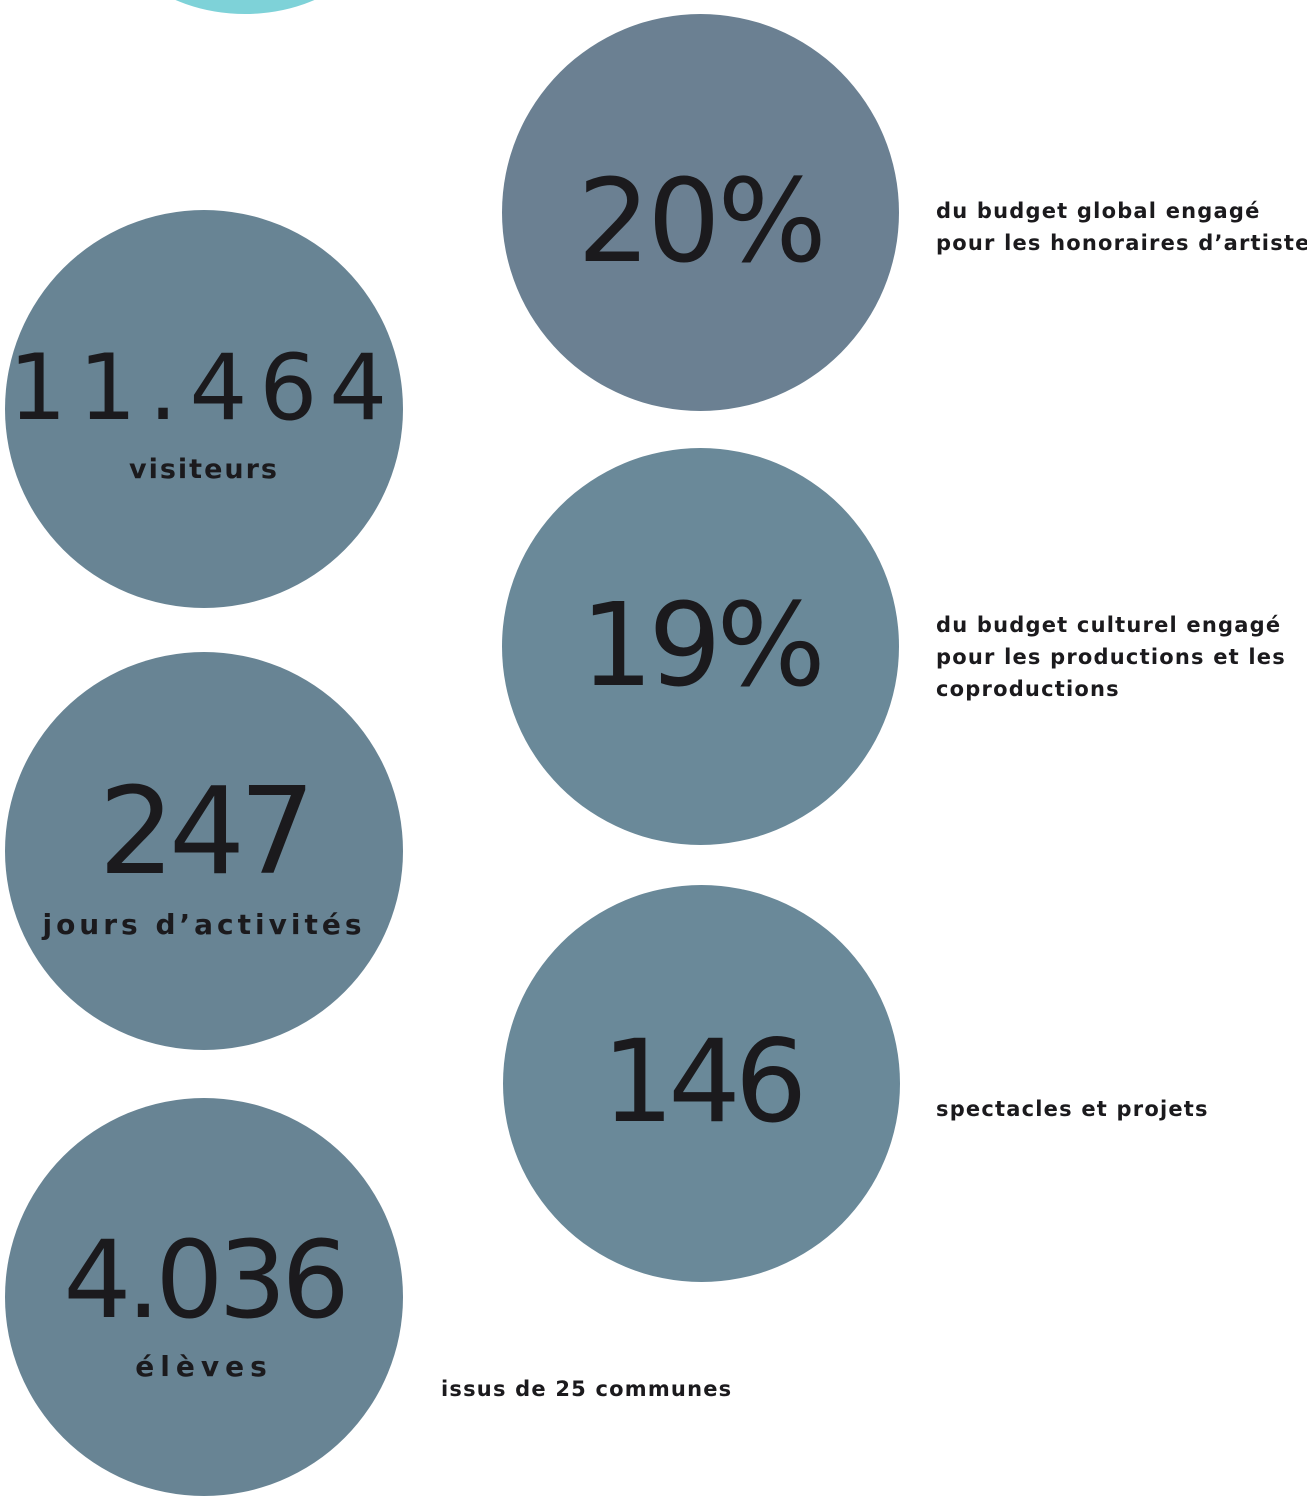  What do you see at coordinates (203, 469) in the screenshot?
I see `visitors-label: visiteurs` at bounding box center [203, 469].